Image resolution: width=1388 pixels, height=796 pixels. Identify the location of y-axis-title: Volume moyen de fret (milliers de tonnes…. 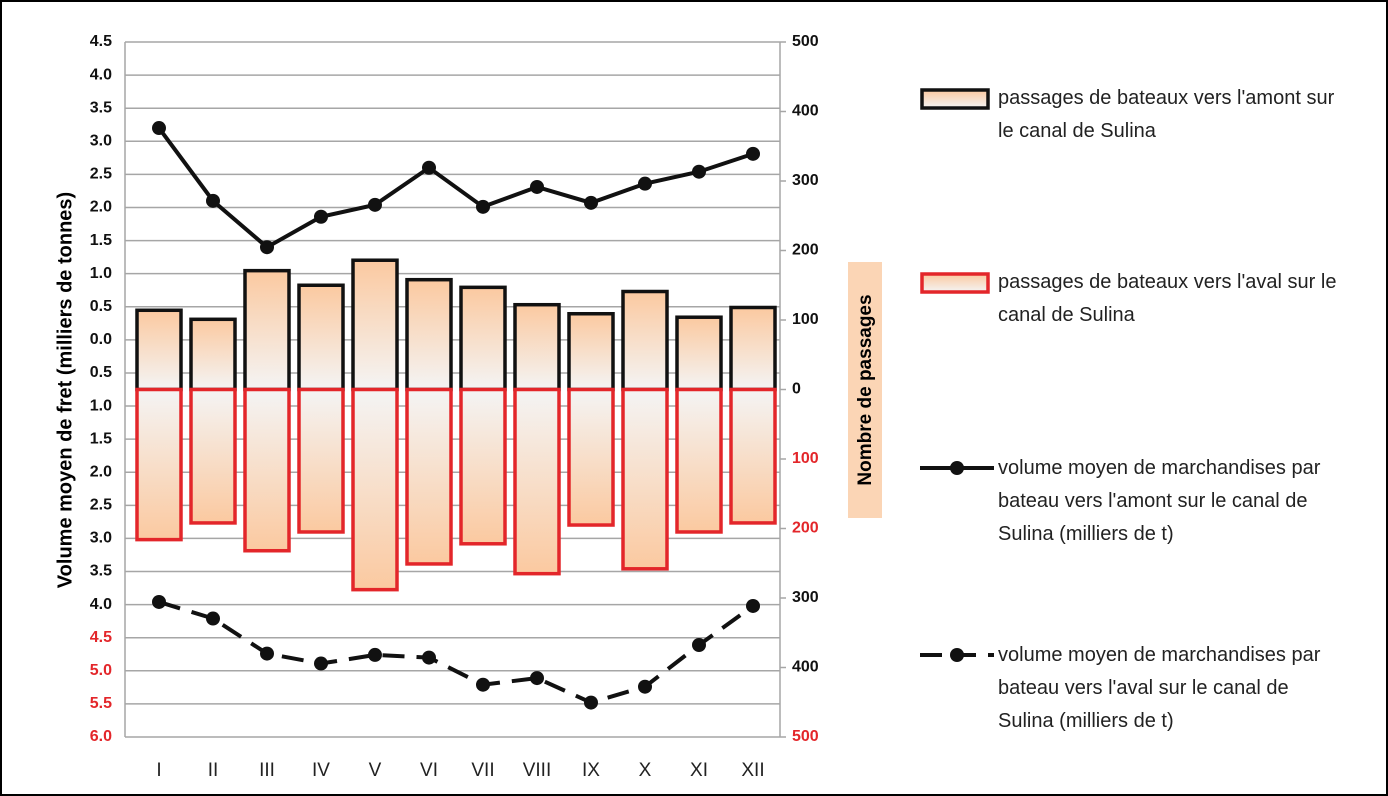
(65, 390).